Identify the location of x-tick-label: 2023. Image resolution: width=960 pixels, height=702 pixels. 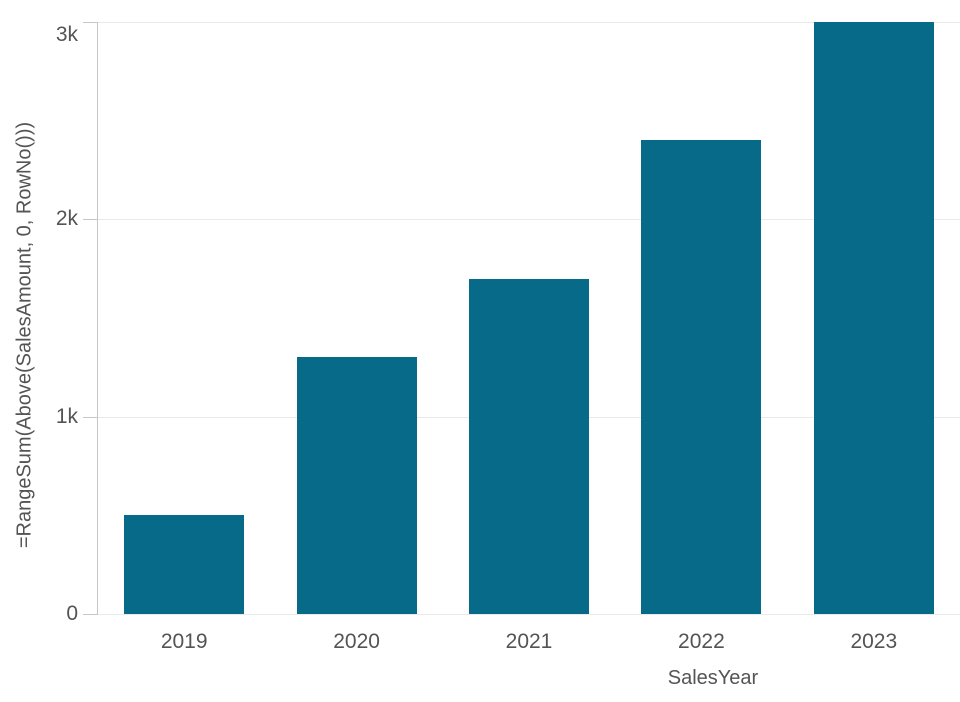
(874, 641).